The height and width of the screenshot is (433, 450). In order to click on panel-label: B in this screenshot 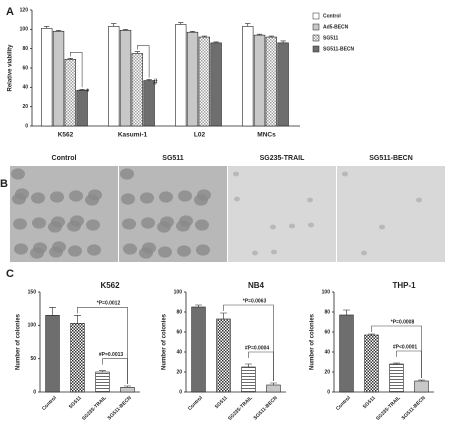, I will do `click(4, 184)`.